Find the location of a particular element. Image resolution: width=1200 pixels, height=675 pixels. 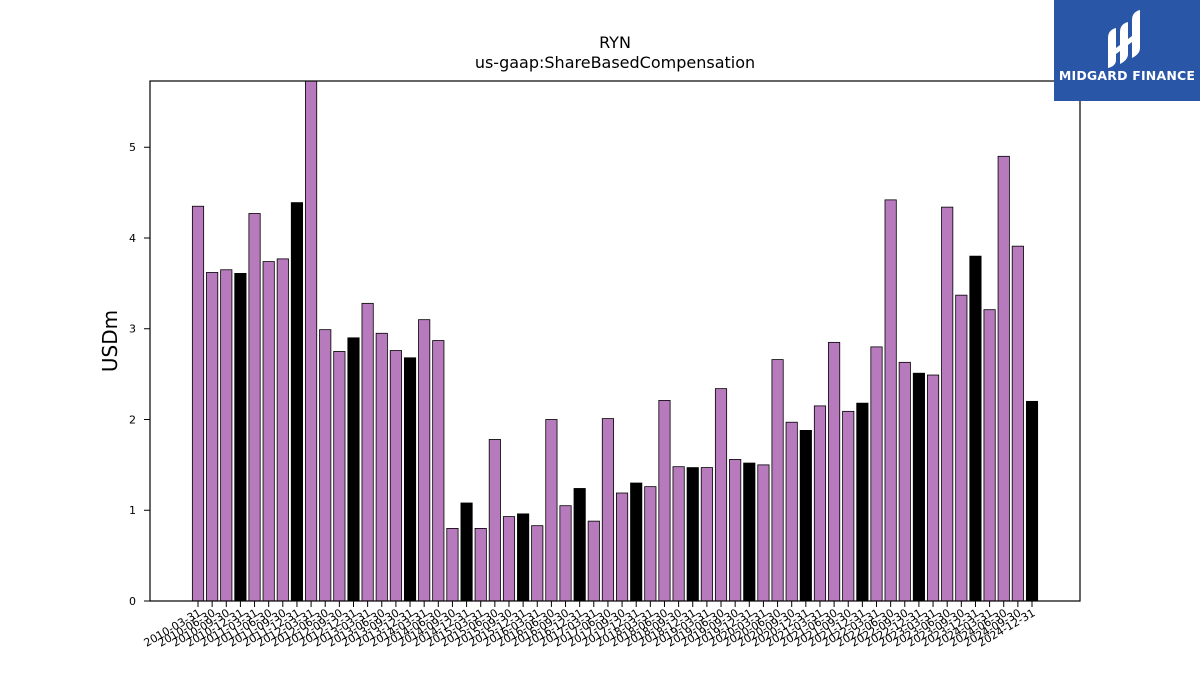

y-tick-label: 3 is located at coordinates (132, 329).